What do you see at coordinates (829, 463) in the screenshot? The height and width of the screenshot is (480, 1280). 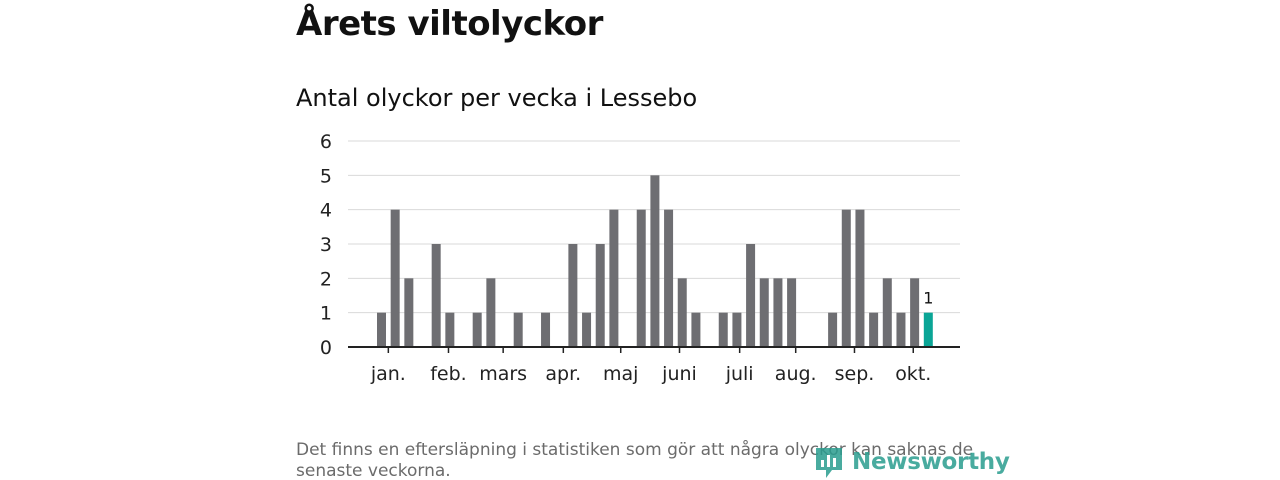 I see `newsworthy-logo-icon` at bounding box center [829, 463].